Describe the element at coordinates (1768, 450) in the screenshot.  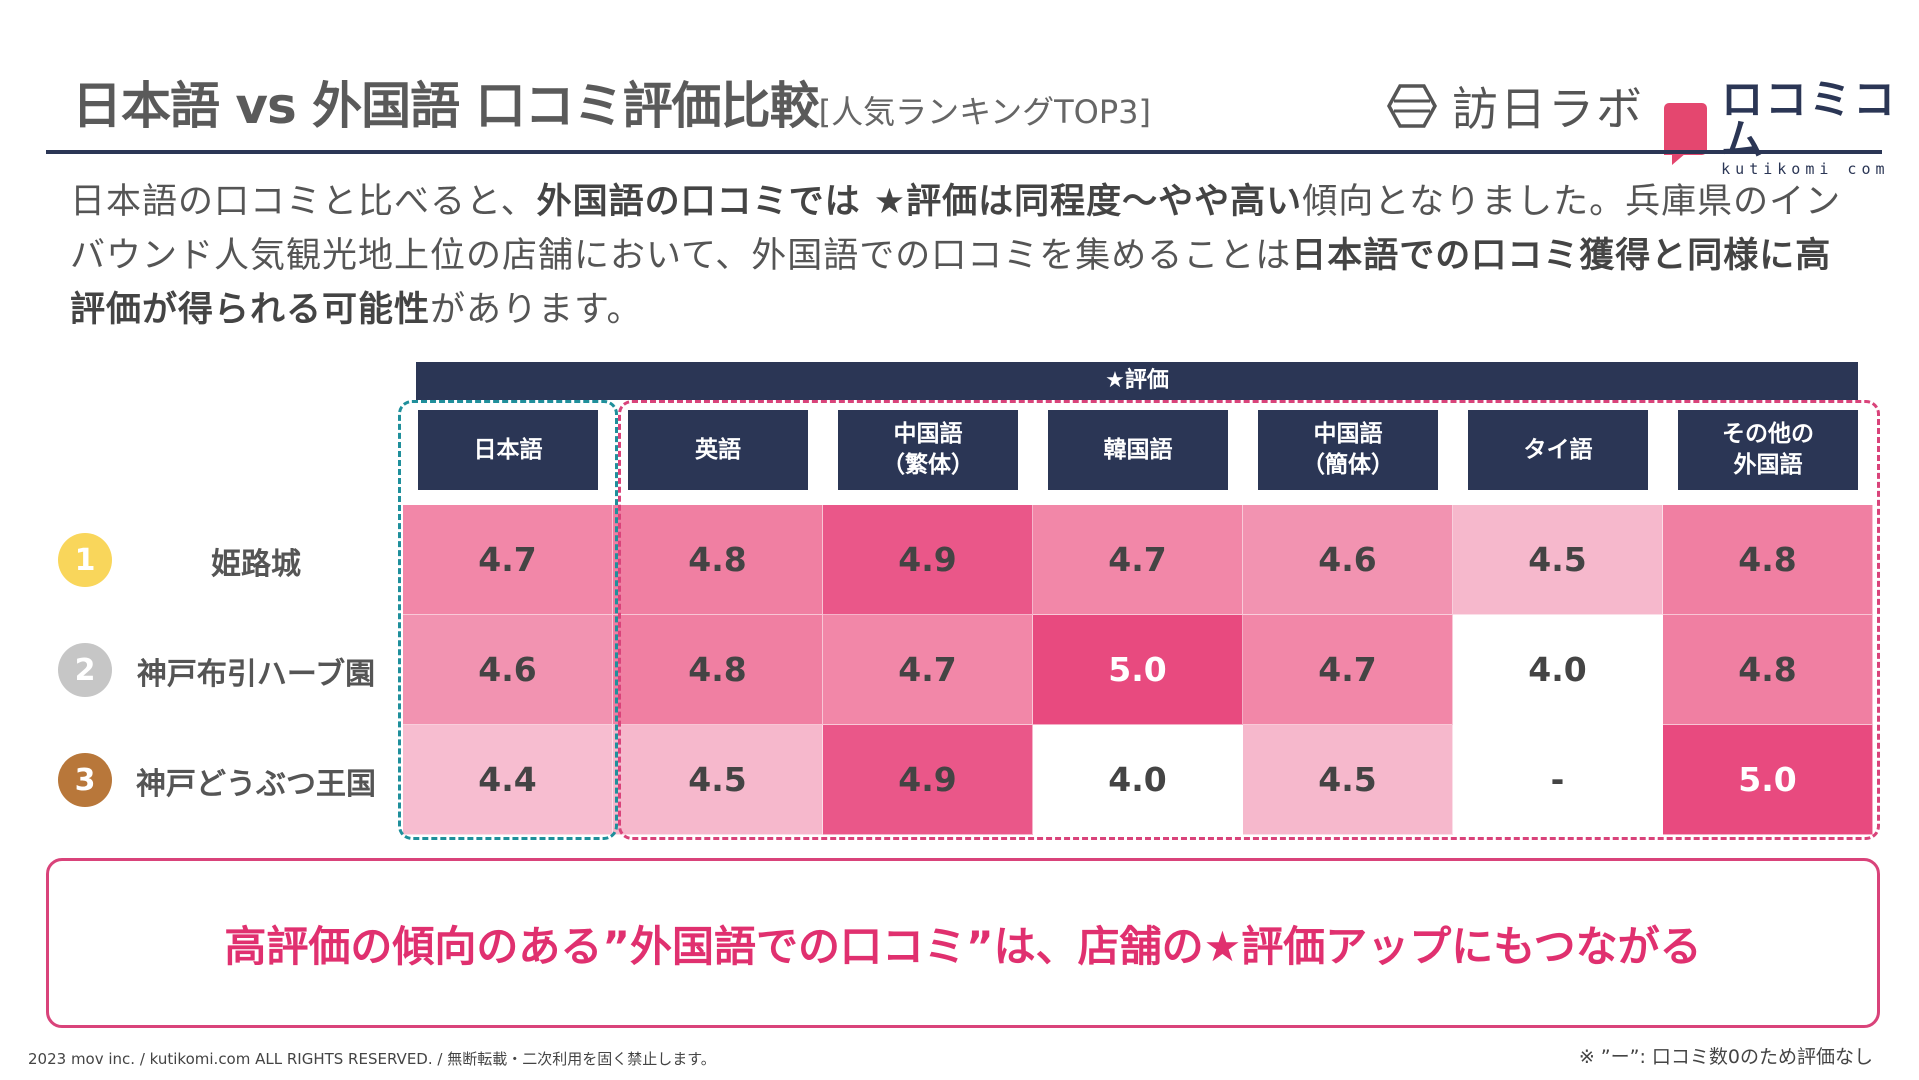
I see `column-header: その他の 外国語` at that location.